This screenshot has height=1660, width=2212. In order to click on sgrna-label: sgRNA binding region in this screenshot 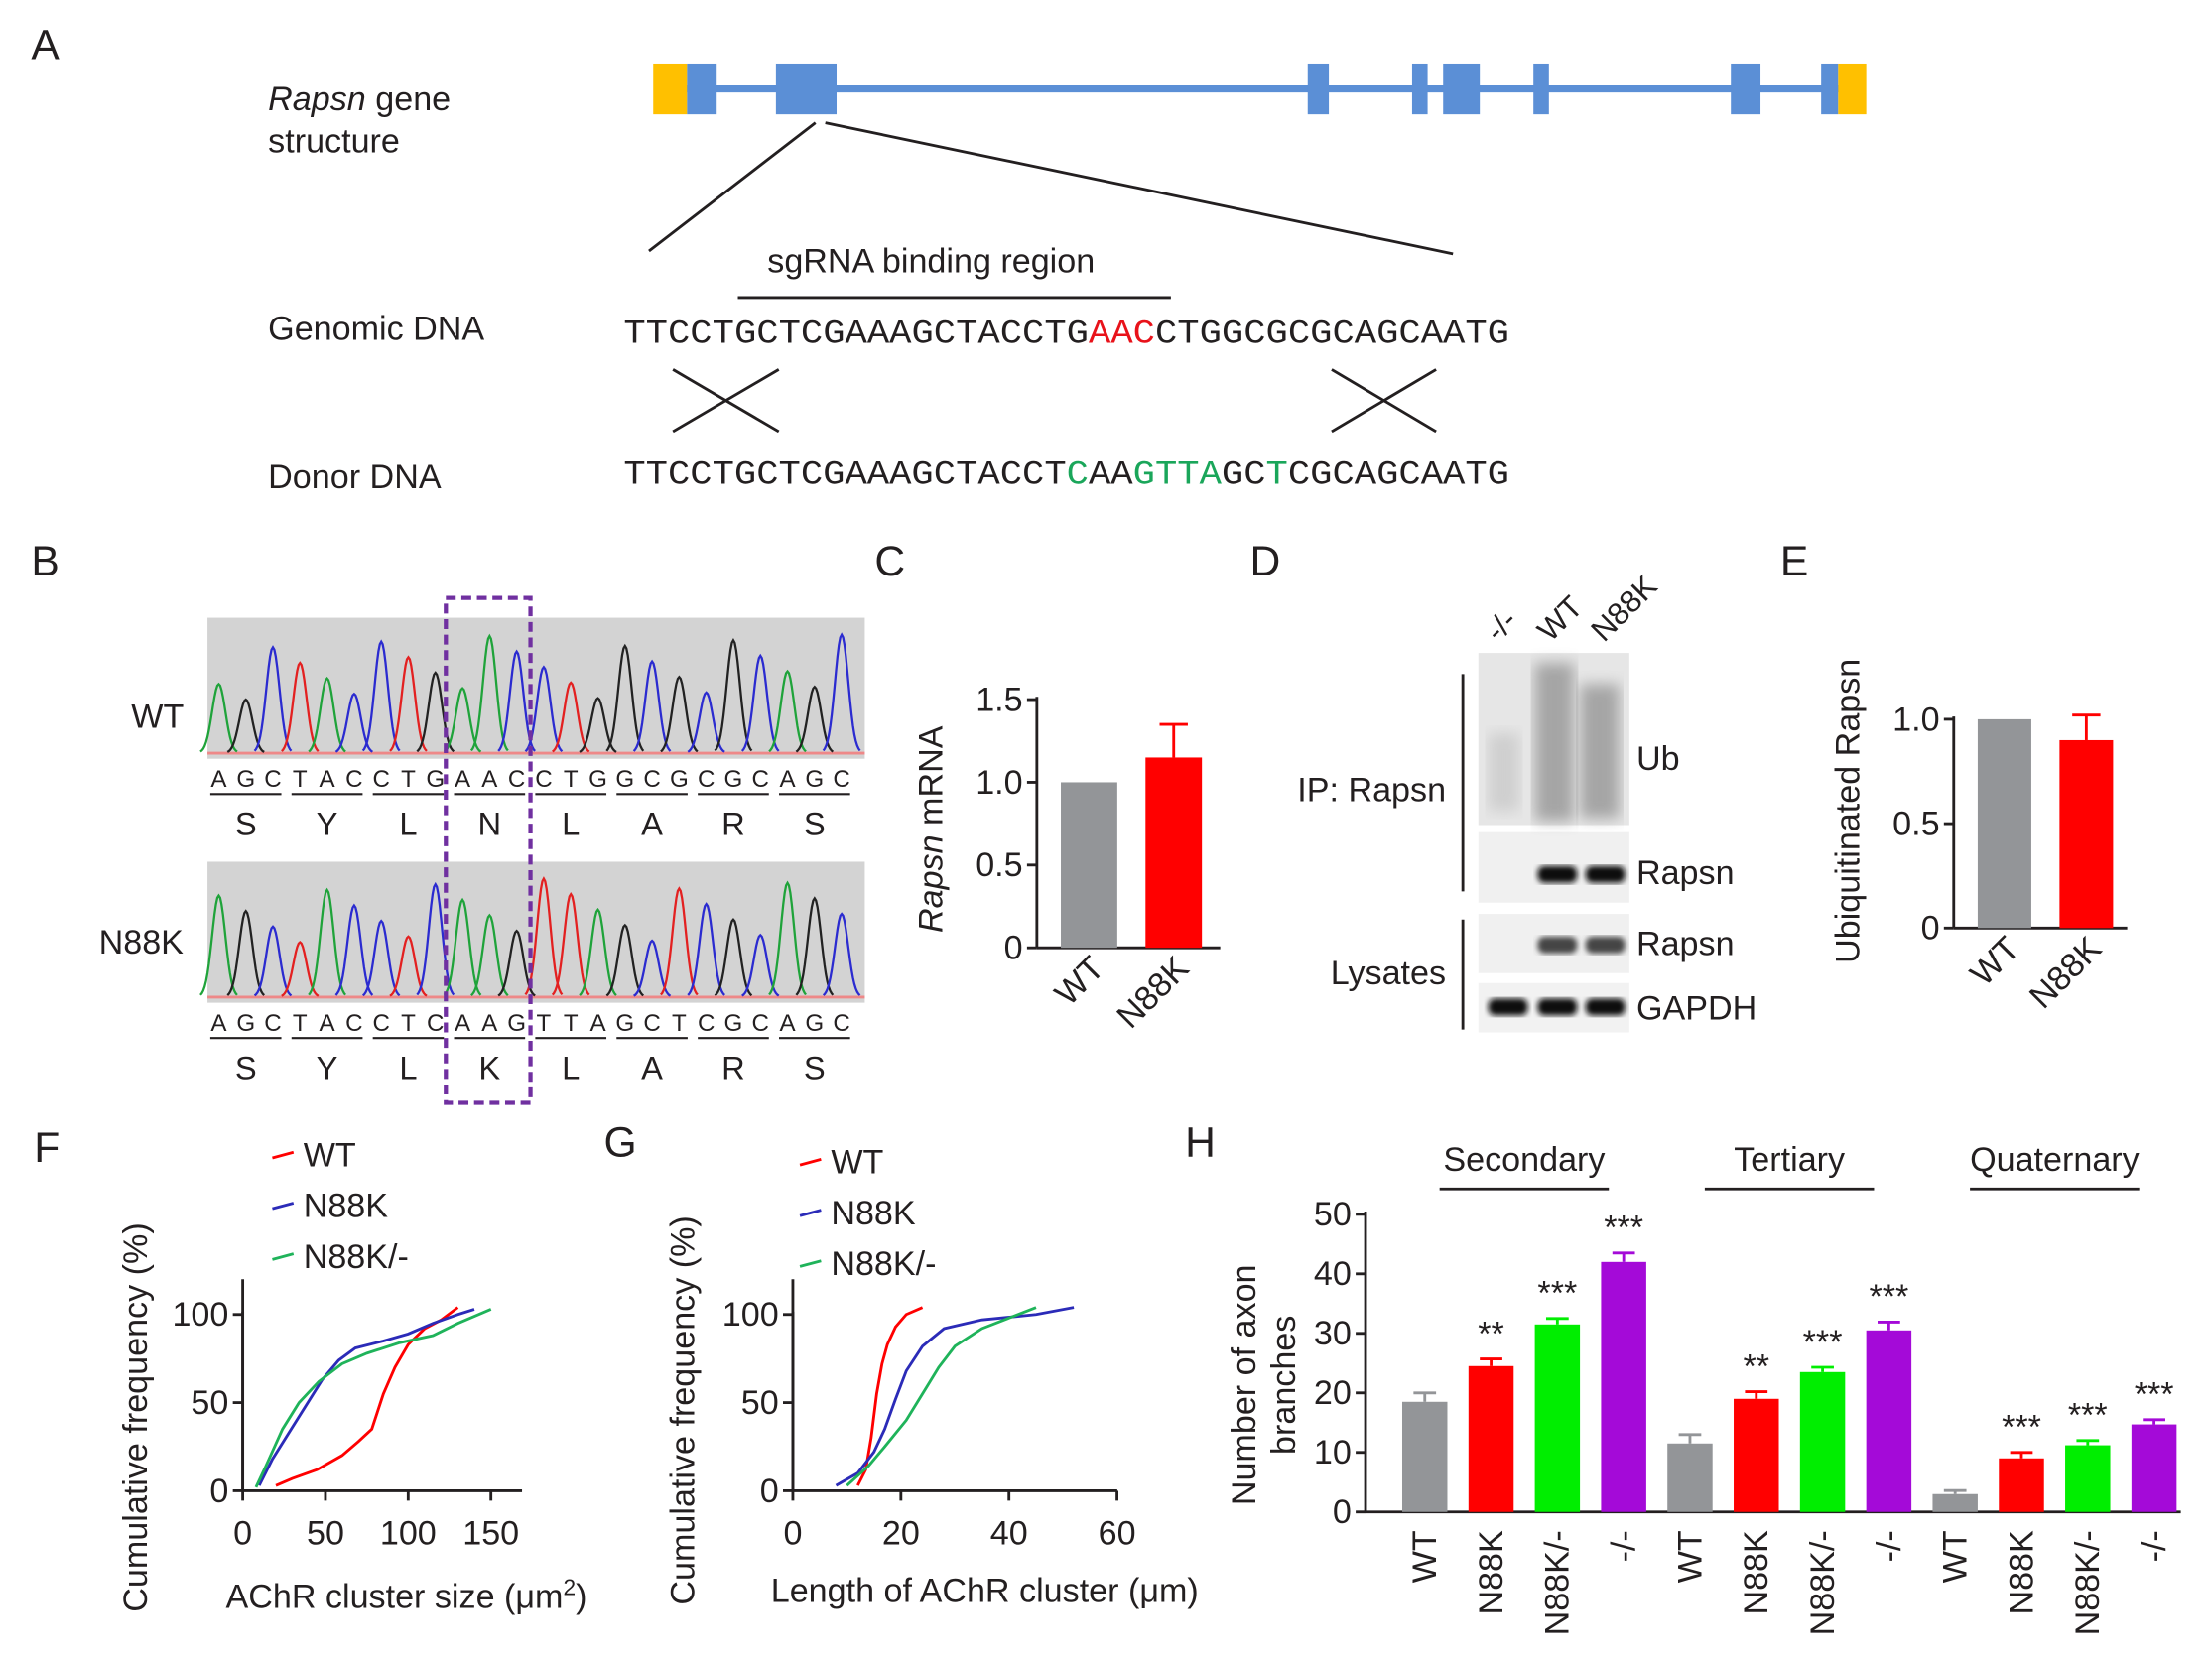, I will do `click(931, 261)`.